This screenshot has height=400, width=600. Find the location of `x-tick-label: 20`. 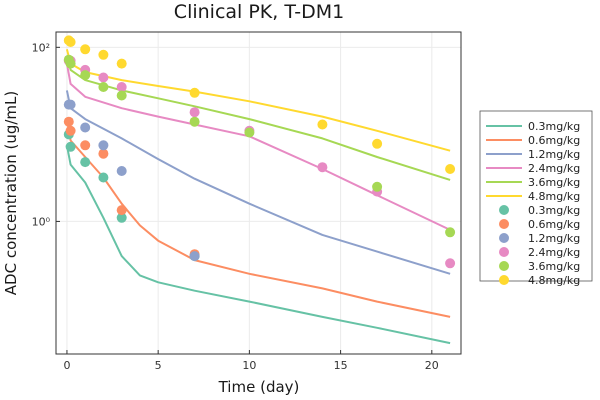

x-tick-label: 20 is located at coordinates (432, 365).